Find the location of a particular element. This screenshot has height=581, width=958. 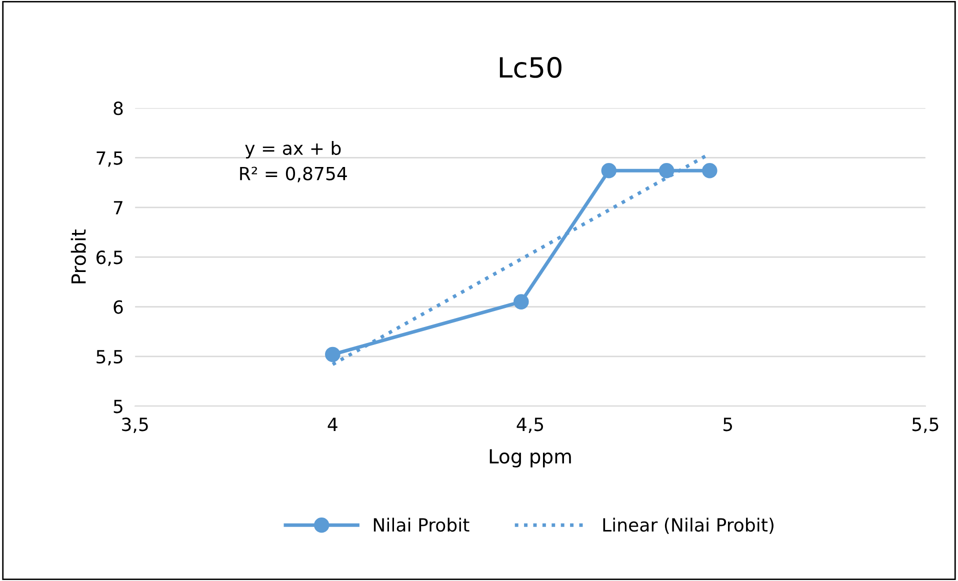

y-tick-label: 6,5 is located at coordinates (109, 258).